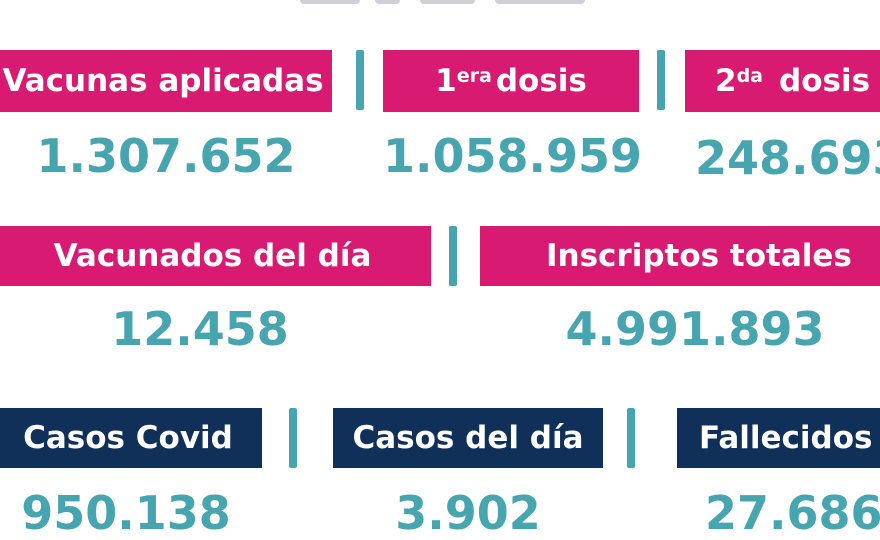  I want to click on fallecidos-label: Fallecidos, so click(778, 438).